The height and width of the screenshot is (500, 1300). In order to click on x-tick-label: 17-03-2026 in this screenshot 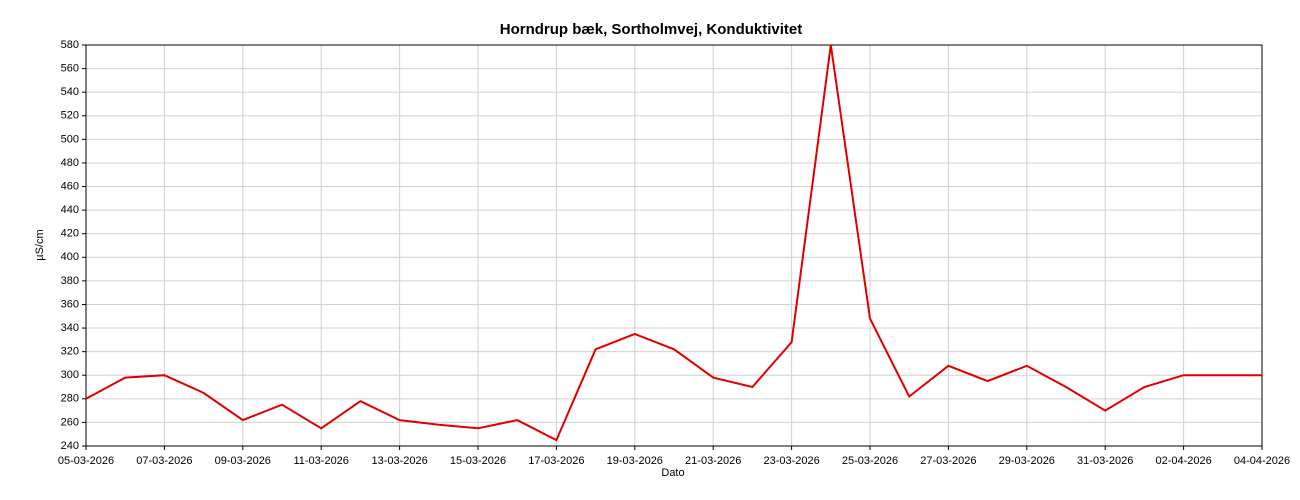, I will do `click(556, 461)`.